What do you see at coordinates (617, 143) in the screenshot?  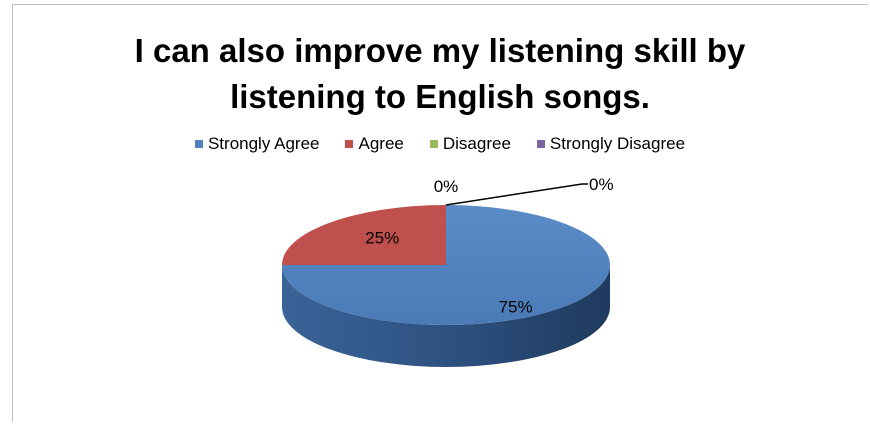 I see `legend-label-strongly-disagree: Strongly Disagree` at bounding box center [617, 143].